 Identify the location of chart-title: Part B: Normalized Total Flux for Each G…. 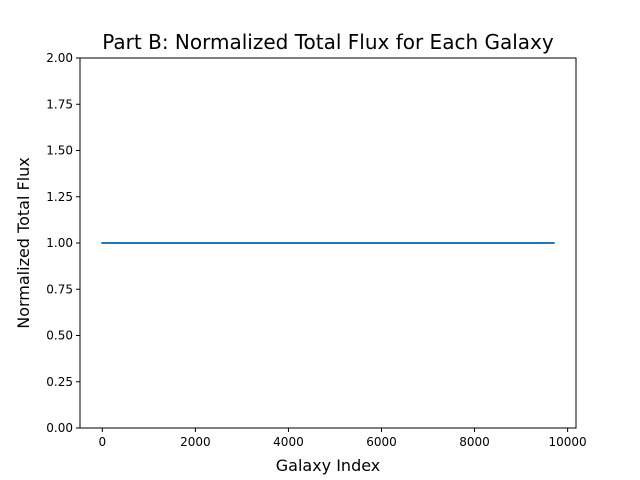
(328, 42).